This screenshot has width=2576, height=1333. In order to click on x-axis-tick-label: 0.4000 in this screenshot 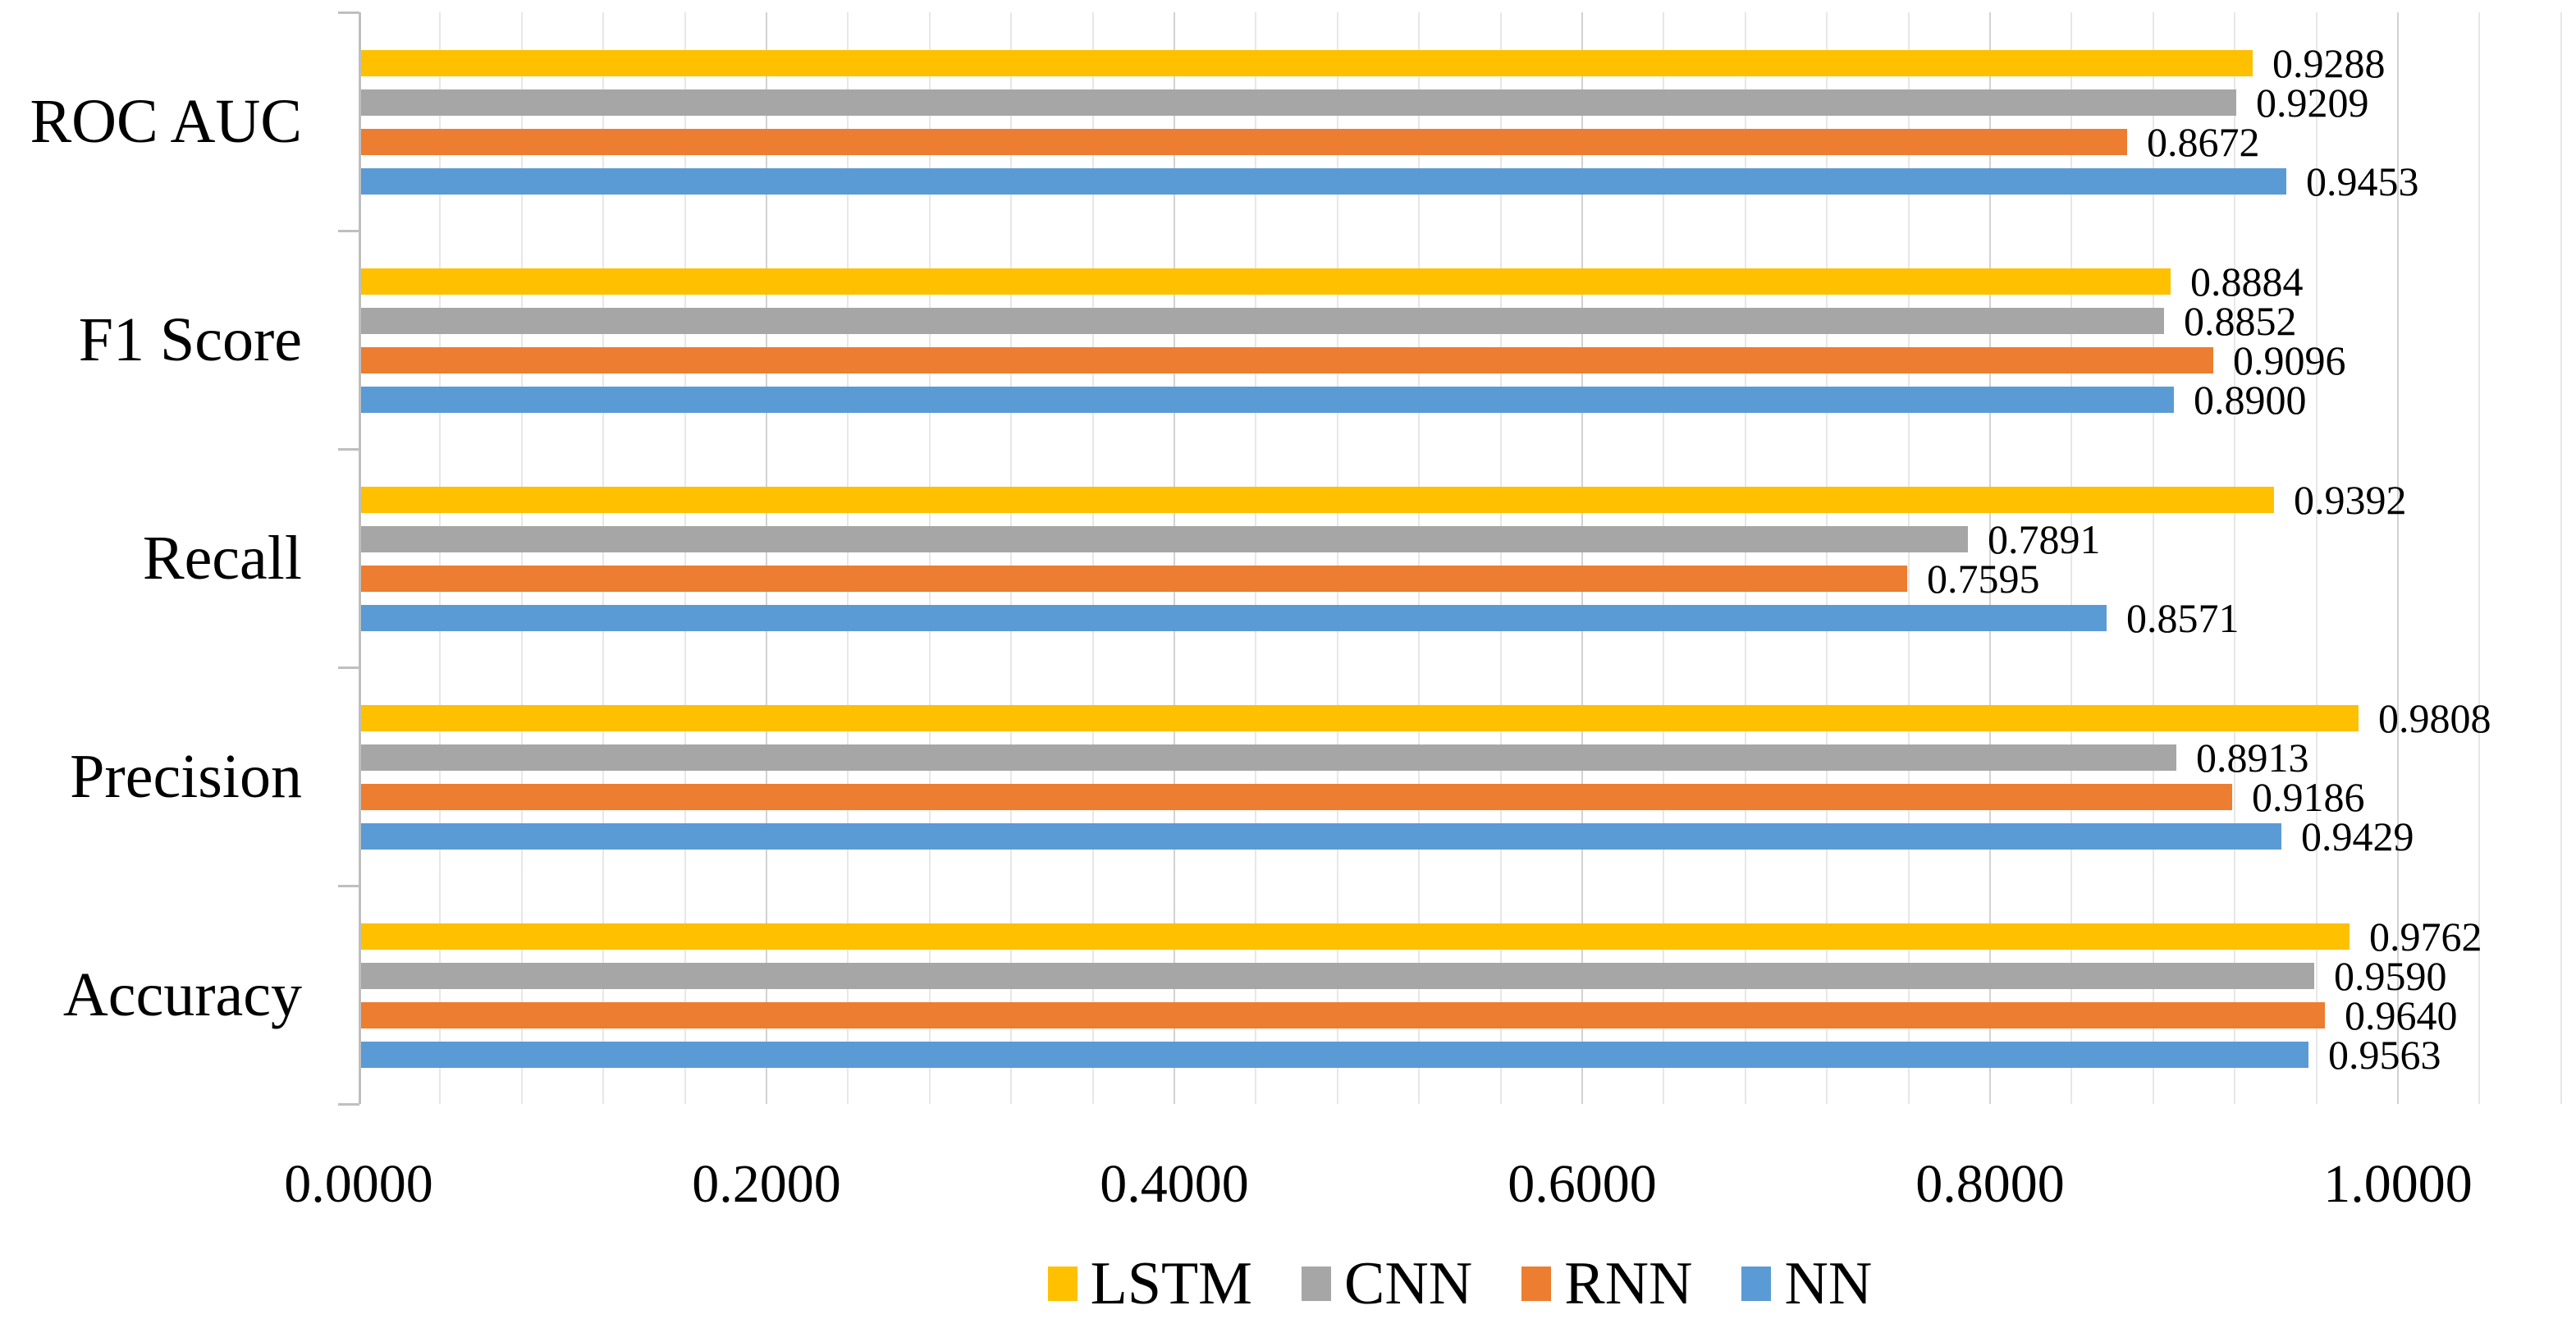, I will do `click(1174, 1184)`.